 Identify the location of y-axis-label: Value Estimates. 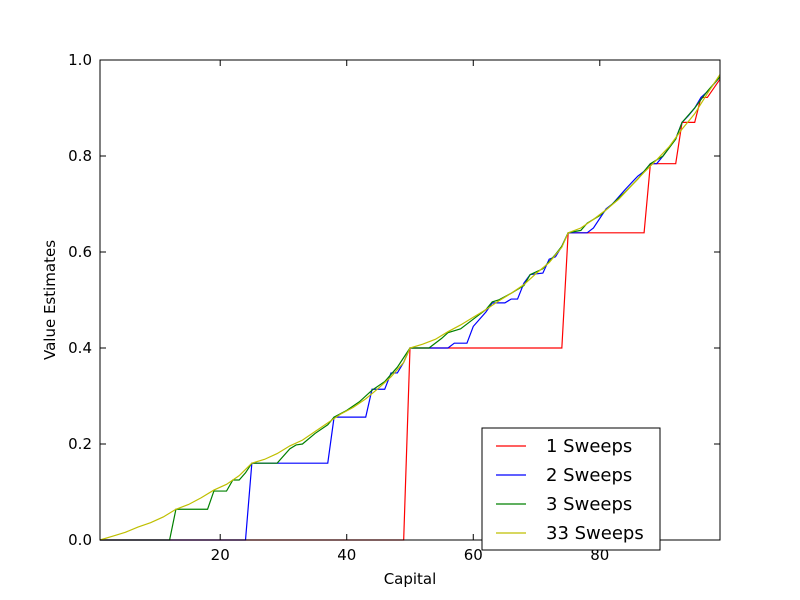
(50, 300).